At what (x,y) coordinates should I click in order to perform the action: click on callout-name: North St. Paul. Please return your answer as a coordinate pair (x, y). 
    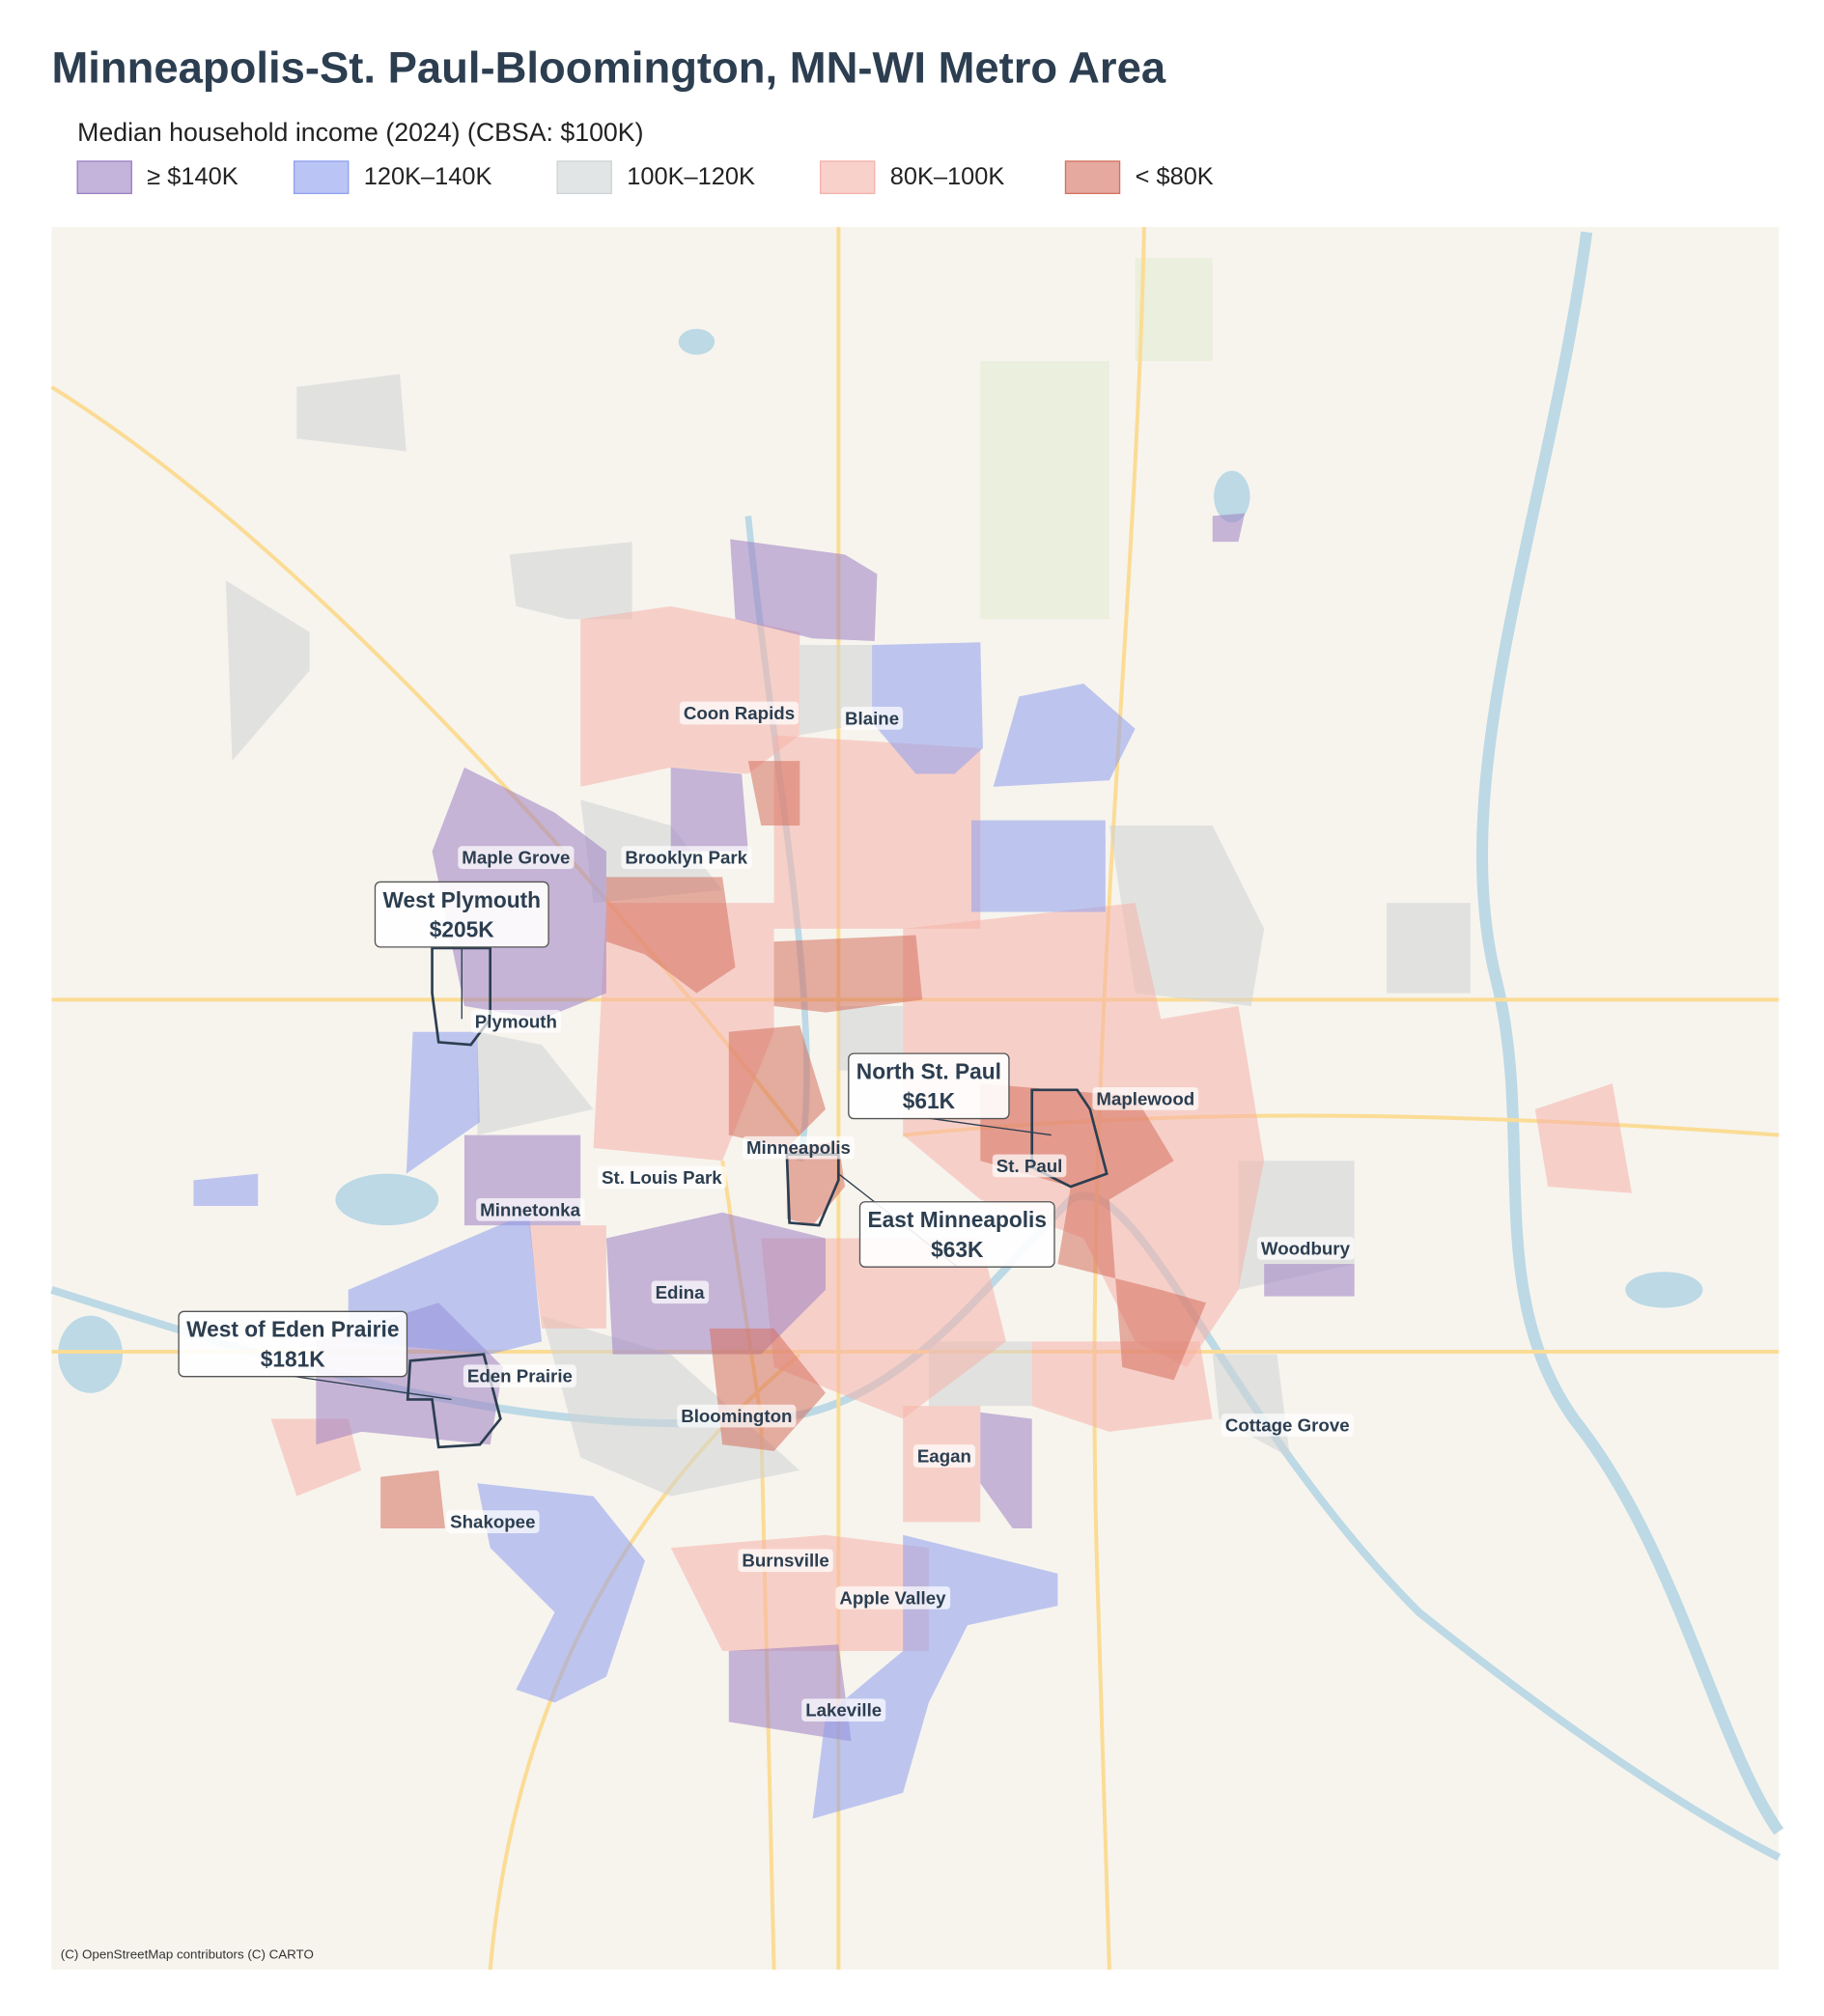
    Looking at the image, I should click on (928, 1070).